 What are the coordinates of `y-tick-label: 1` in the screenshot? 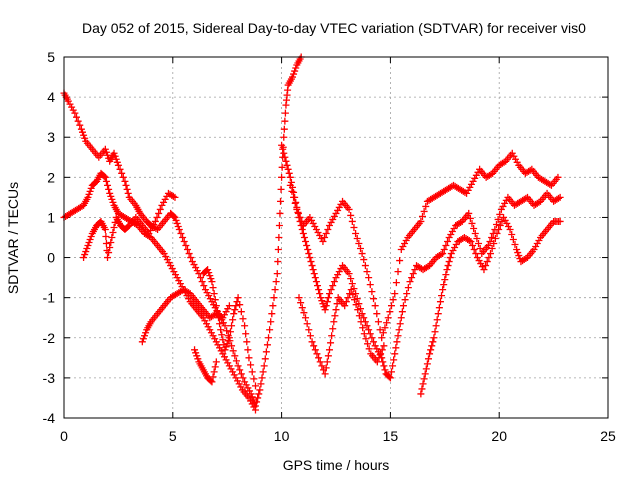 It's located at (51, 217).